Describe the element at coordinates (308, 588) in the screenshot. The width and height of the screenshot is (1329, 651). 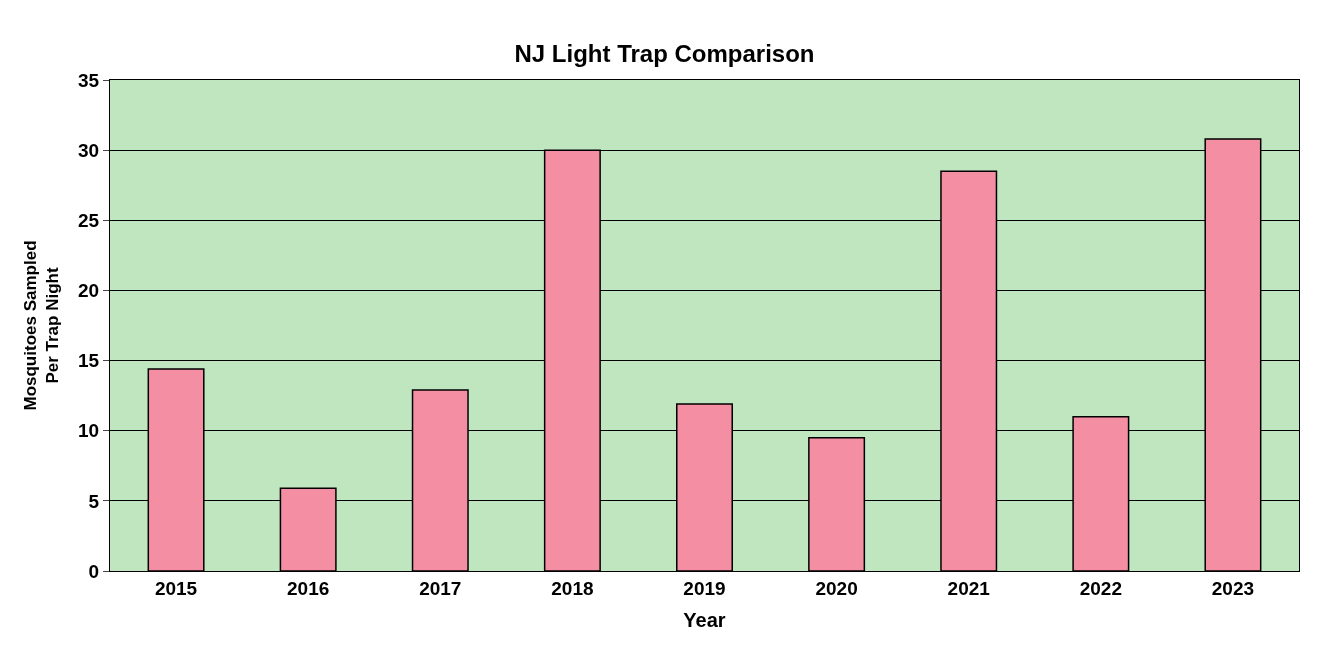
I see `x-tick-label: 2016` at that location.